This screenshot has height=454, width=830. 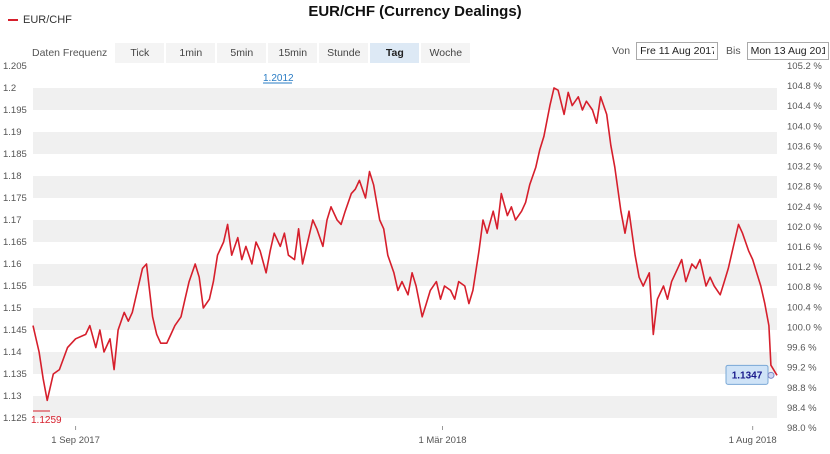 I want to click on freq-button-15min: 15min, so click(x=293, y=53).